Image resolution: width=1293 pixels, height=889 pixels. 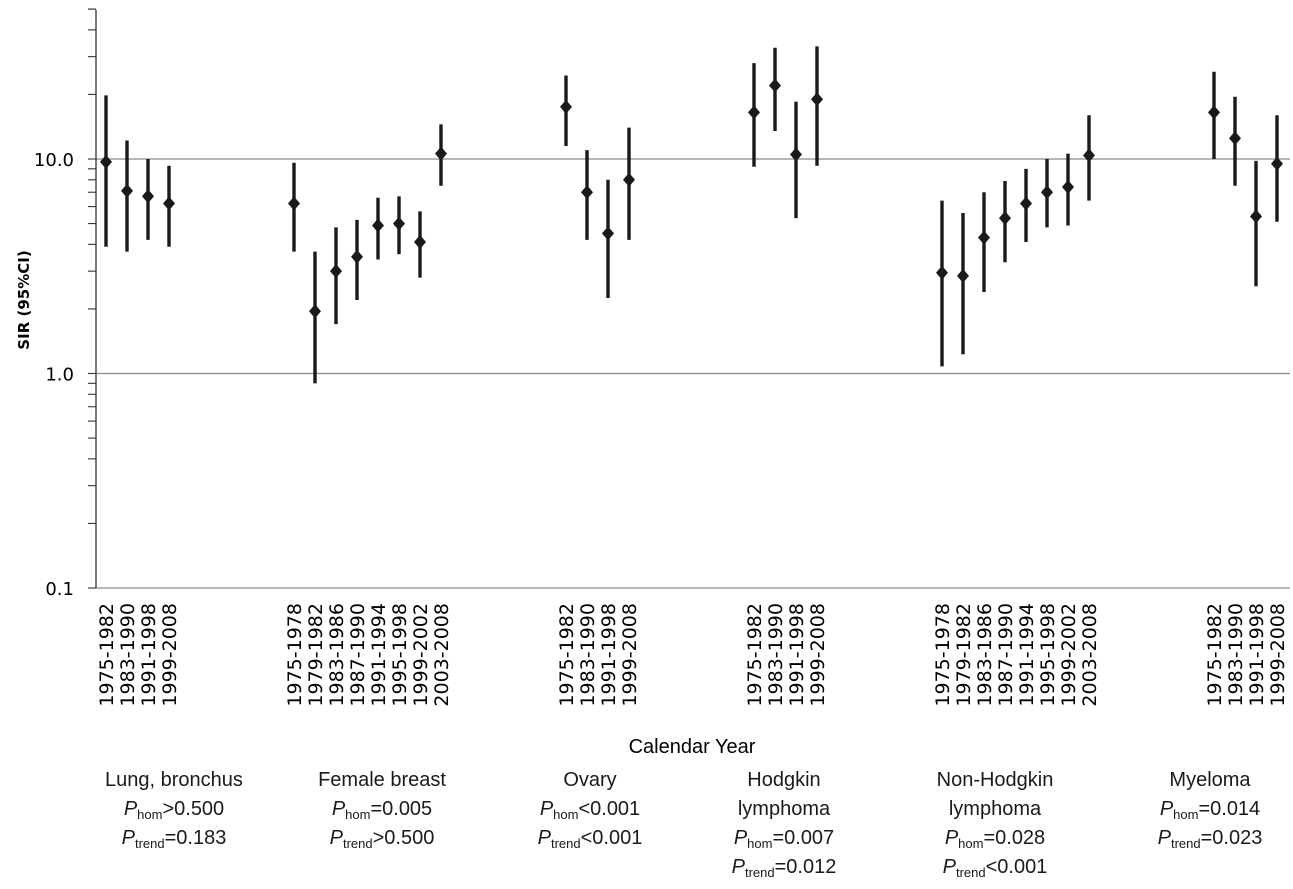 What do you see at coordinates (174, 780) in the screenshot?
I see `group-name: Lung, bronchus` at bounding box center [174, 780].